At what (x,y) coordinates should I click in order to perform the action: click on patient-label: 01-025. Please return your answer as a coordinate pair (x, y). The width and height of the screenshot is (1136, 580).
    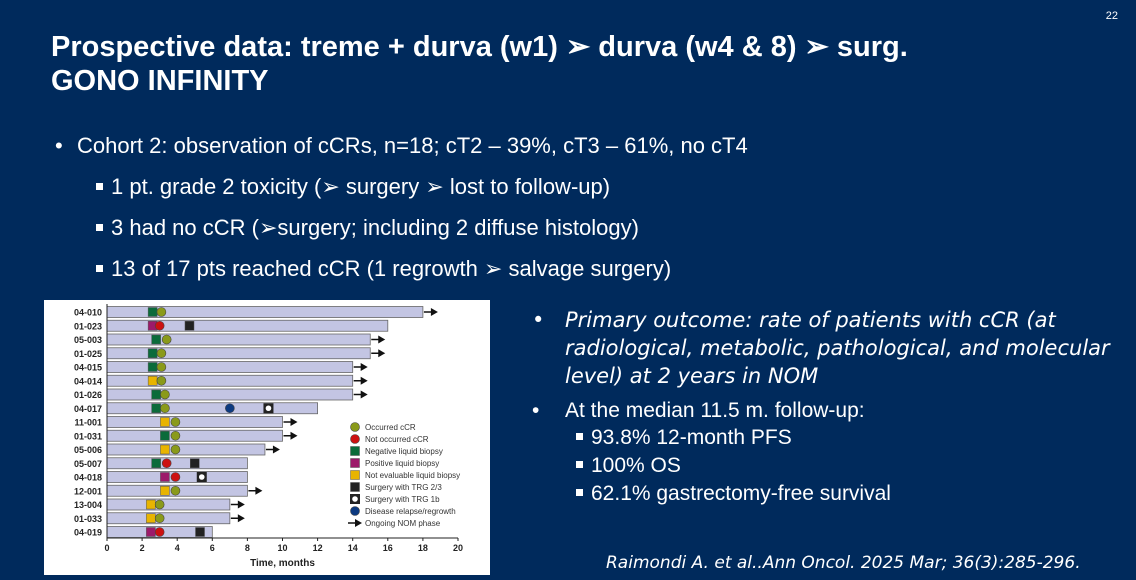
    Looking at the image, I should click on (88, 354).